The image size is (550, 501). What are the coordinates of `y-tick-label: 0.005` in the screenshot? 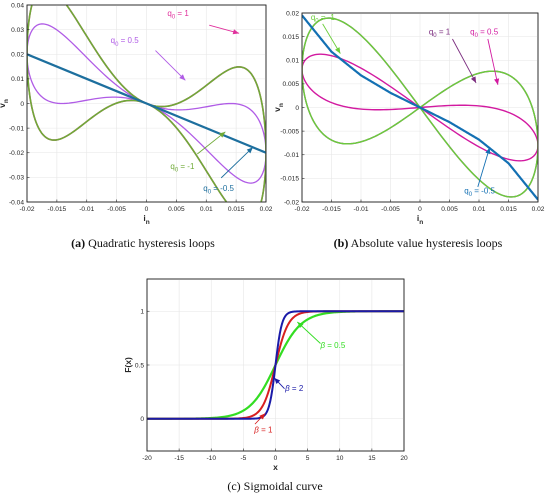 It's located at (290, 84).